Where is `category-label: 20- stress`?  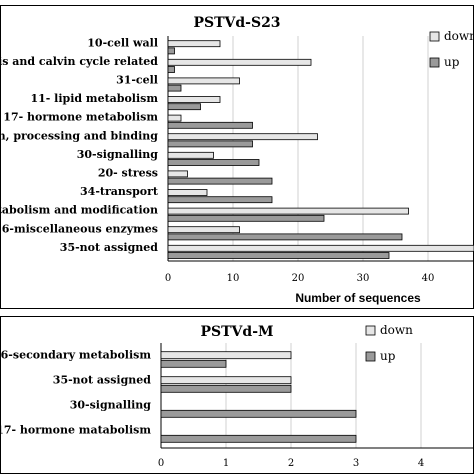 category-label: 20- stress is located at coordinates (128, 173).